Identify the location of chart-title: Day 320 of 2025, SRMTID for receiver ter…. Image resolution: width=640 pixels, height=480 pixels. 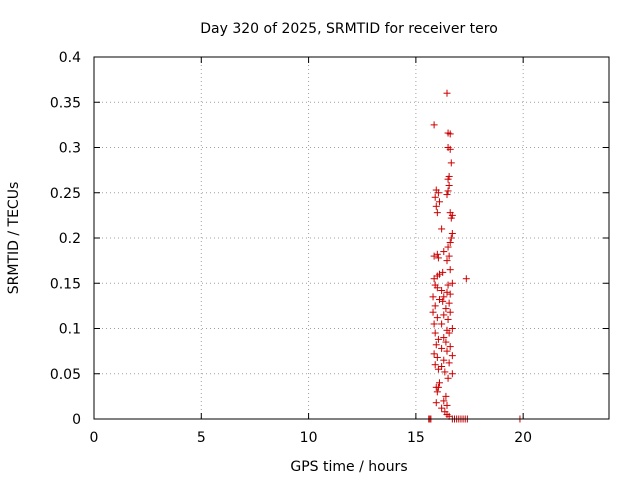
(349, 29).